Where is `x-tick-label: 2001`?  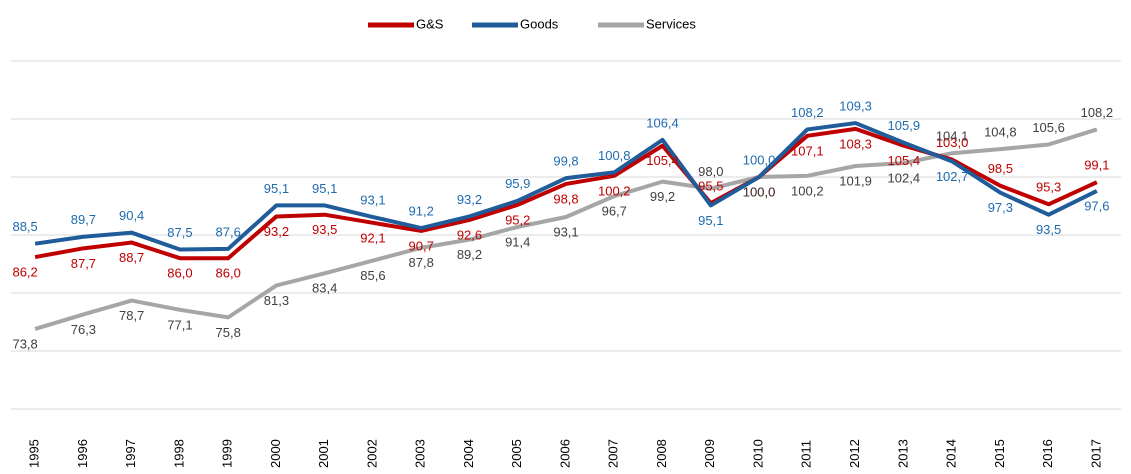
x-tick-label: 2001 is located at coordinates (323, 453).